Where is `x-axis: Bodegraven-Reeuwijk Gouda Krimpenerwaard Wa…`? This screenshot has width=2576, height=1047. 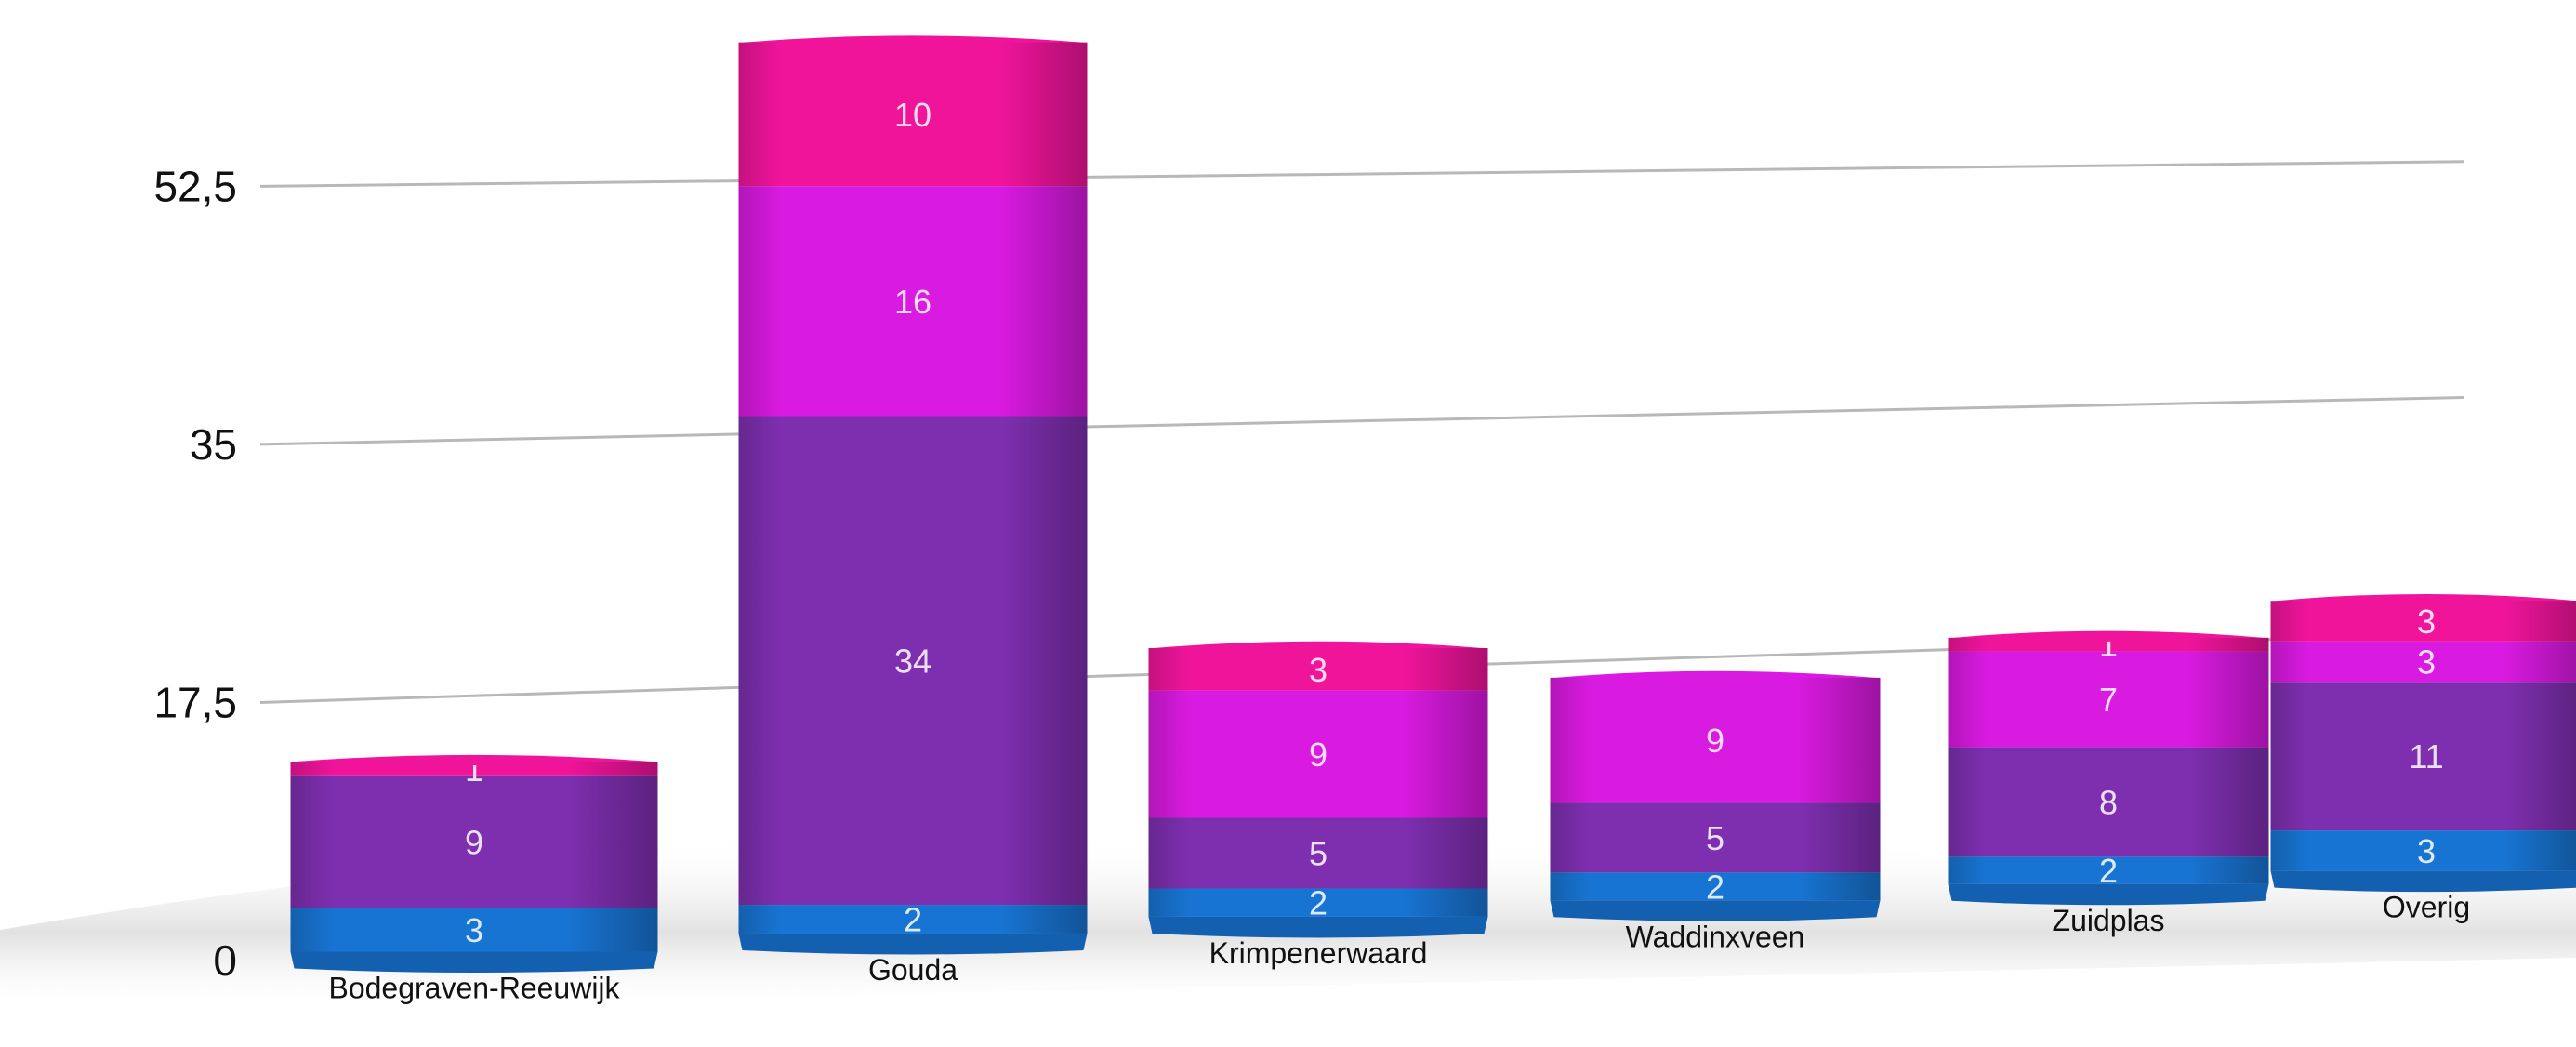 x-axis: Bodegraven-Reeuwijk Gouda Krimpenerwaard Wa… is located at coordinates (1399, 948).